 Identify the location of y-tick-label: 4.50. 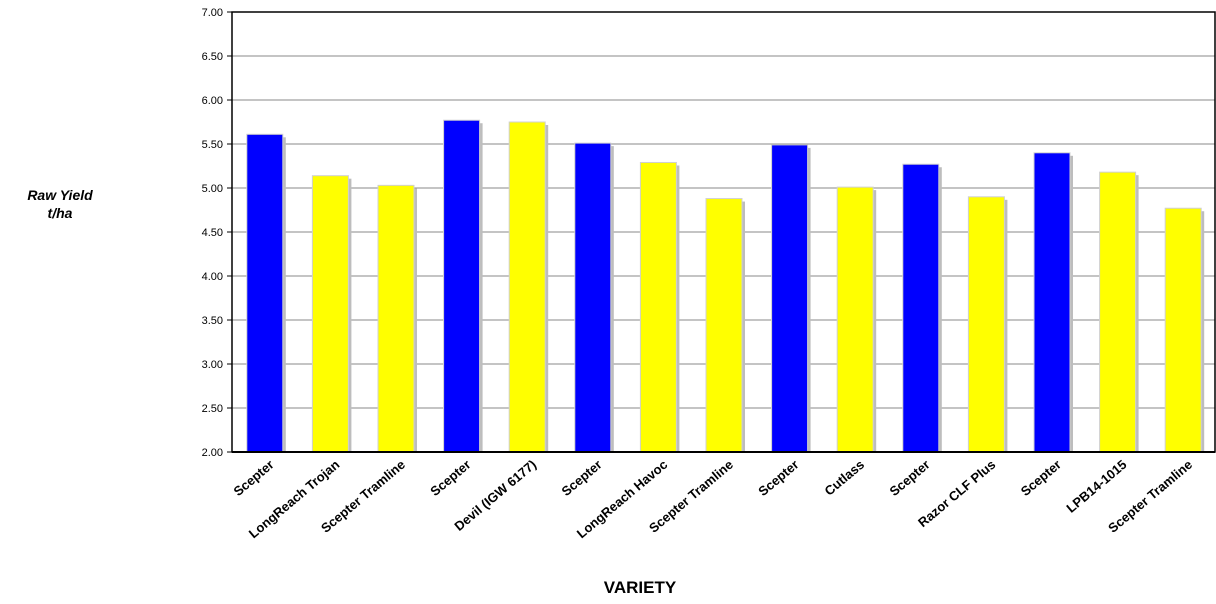
(212, 233).